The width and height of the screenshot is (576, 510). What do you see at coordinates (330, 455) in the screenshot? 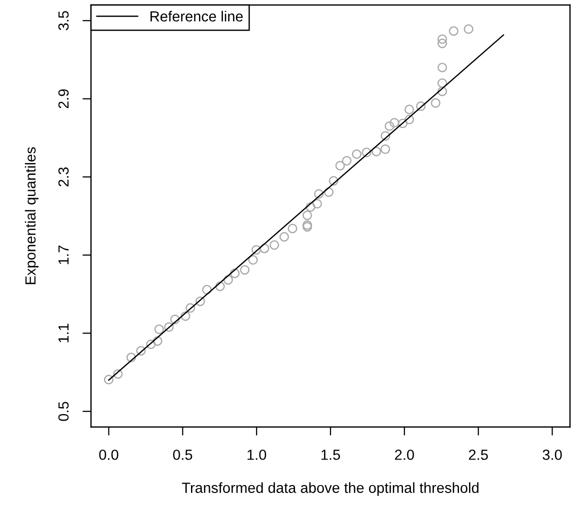
I see `x-tick-label: 1.5` at bounding box center [330, 455].